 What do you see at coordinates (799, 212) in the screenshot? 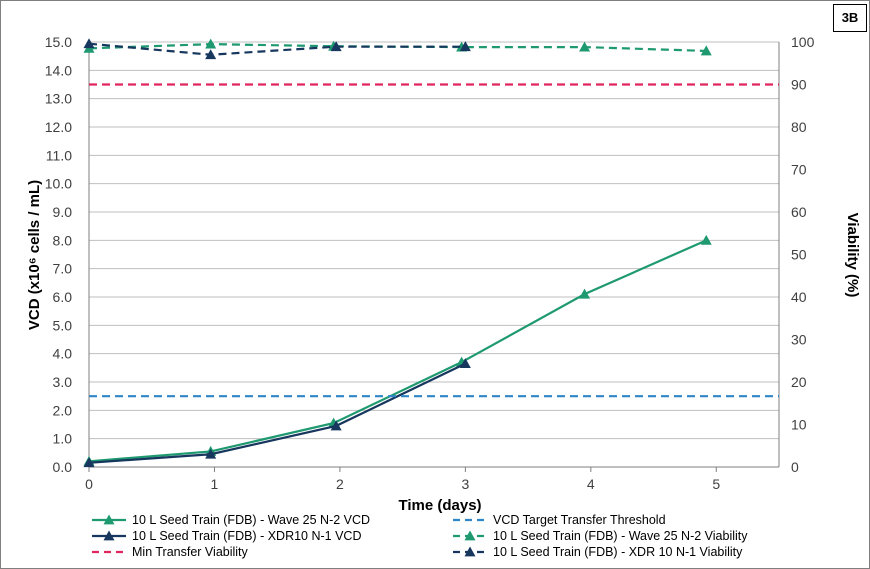
I see `y-right-tick-label: 60` at bounding box center [799, 212].